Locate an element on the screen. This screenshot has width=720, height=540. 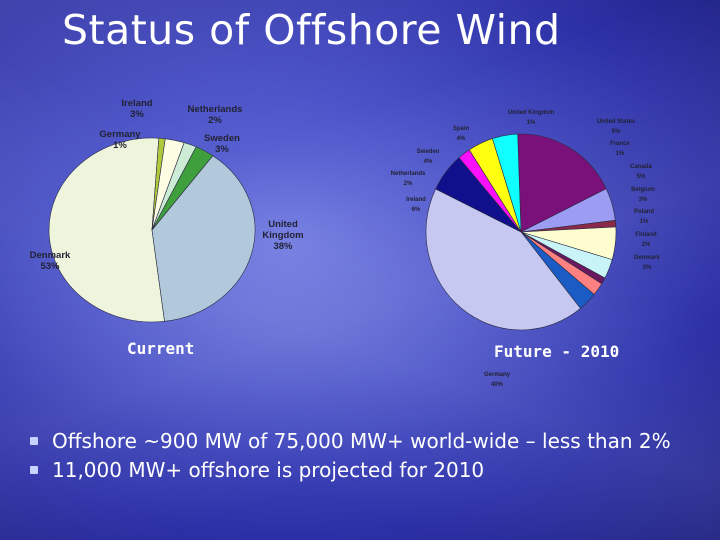
pie-label-name: United Kingdom is located at coordinates (531, 113).